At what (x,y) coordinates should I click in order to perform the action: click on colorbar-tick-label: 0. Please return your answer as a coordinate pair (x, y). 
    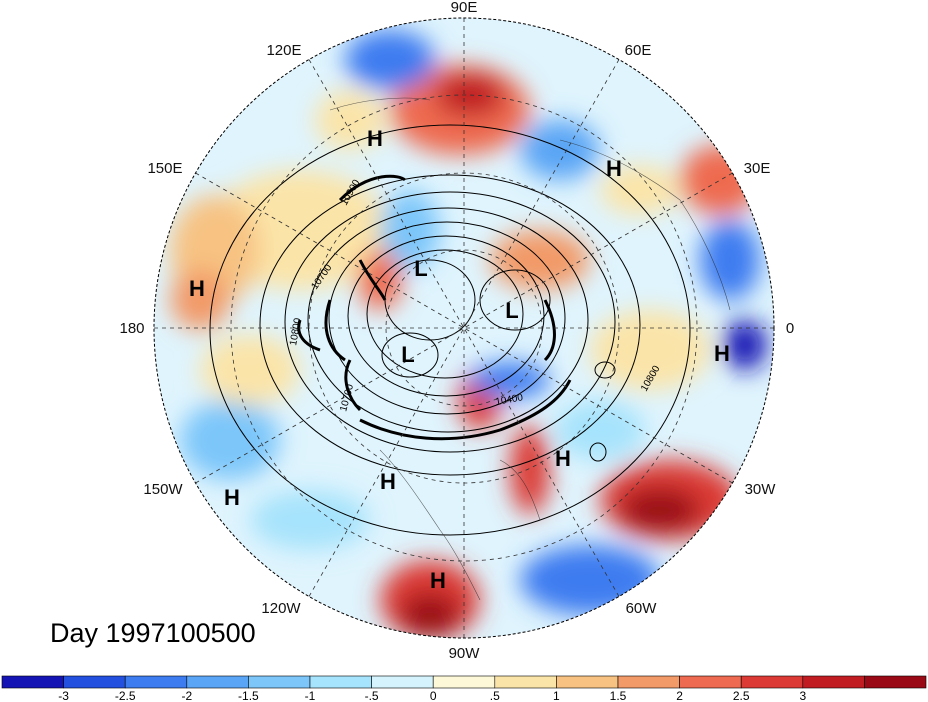
    Looking at the image, I should click on (433, 695).